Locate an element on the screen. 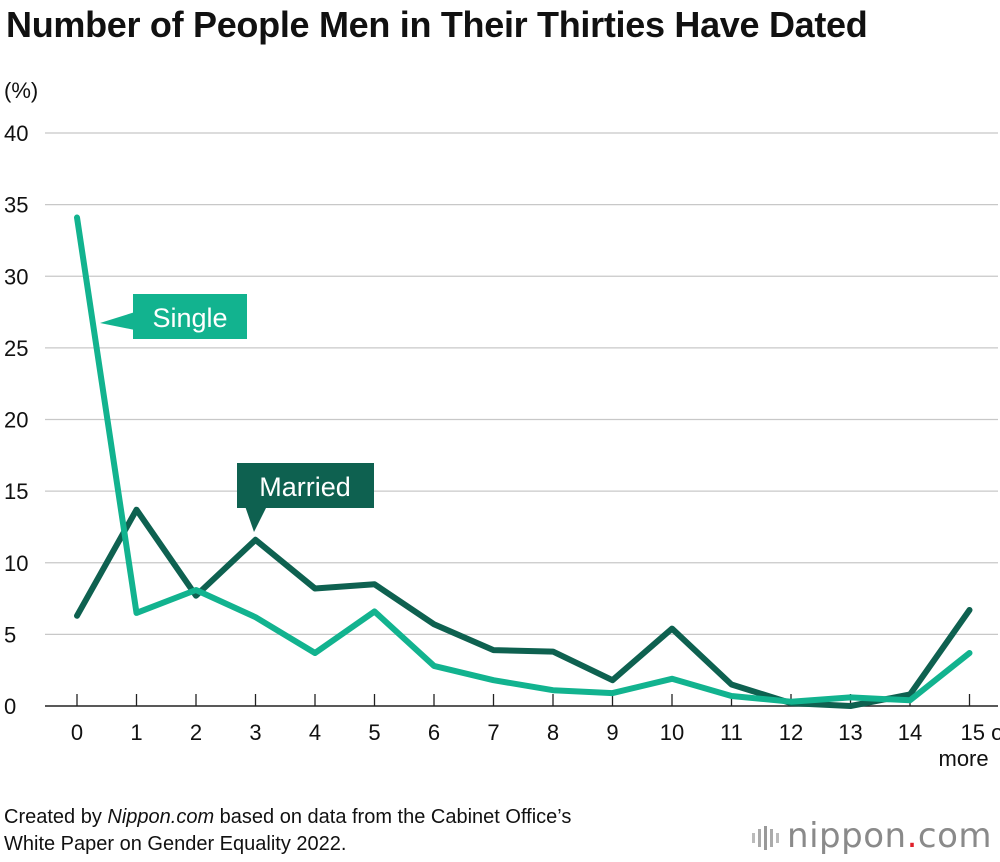  x-tick-label: 6 is located at coordinates (434, 732).